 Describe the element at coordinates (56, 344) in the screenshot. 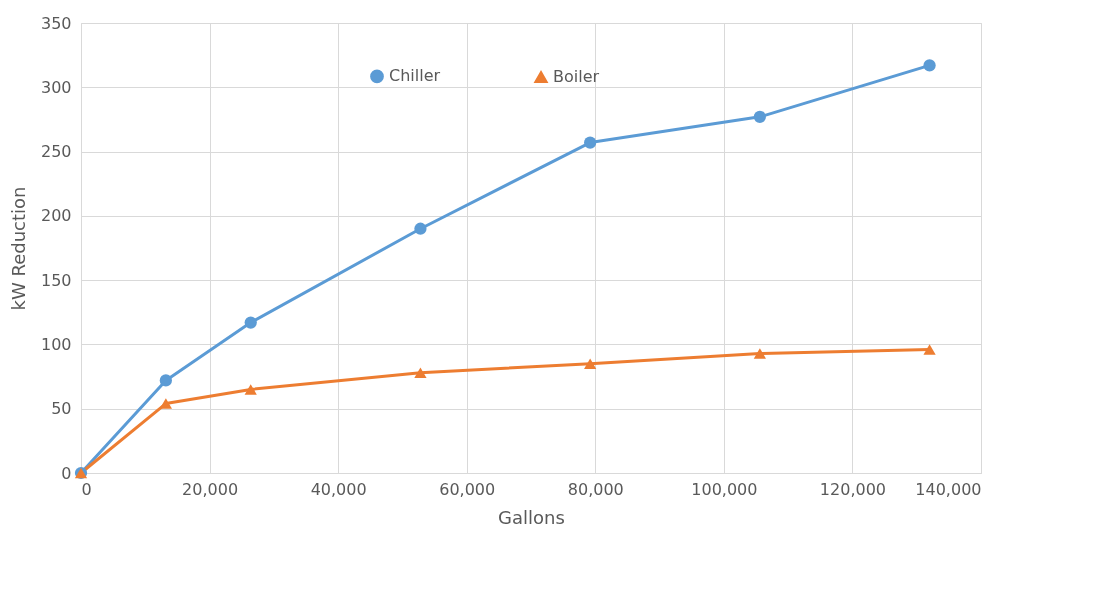

I see `y-tick-label: 100` at that location.